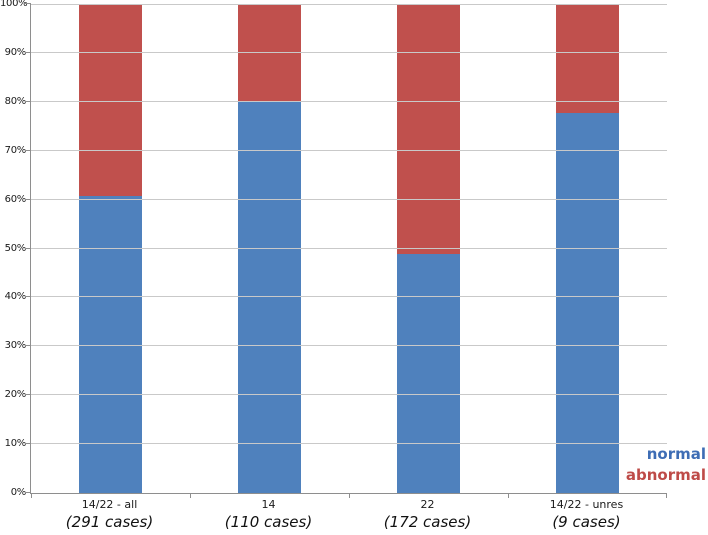 This screenshot has width=708, height=535. I want to click on bar-14/22 - unres, so click(587, 248).